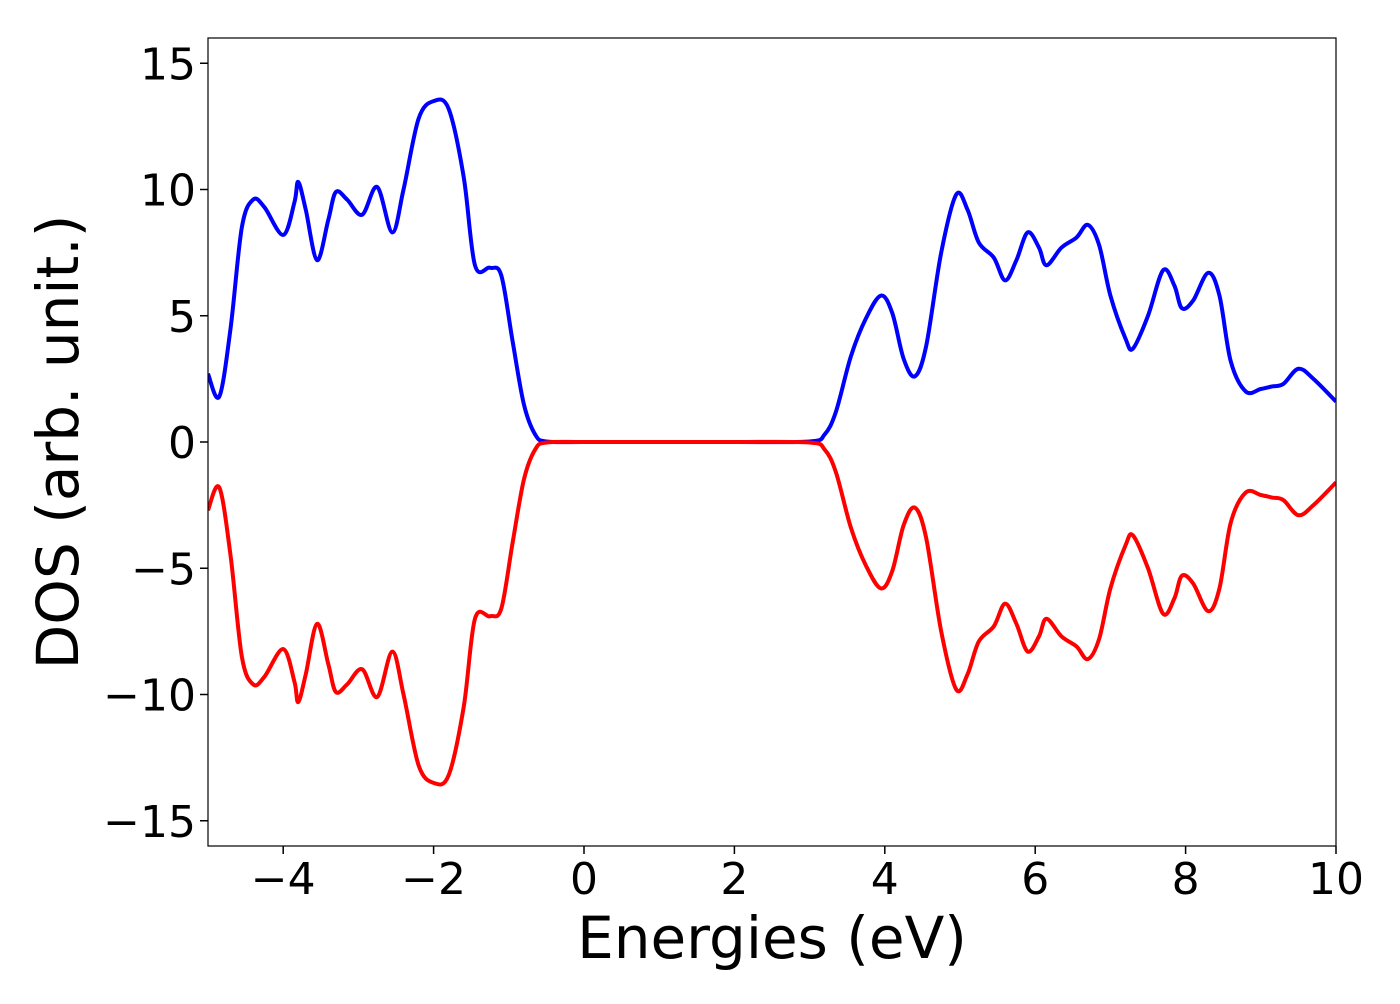  What do you see at coordinates (163, 569) in the screenshot?
I see `y-tick-label: −5` at bounding box center [163, 569].